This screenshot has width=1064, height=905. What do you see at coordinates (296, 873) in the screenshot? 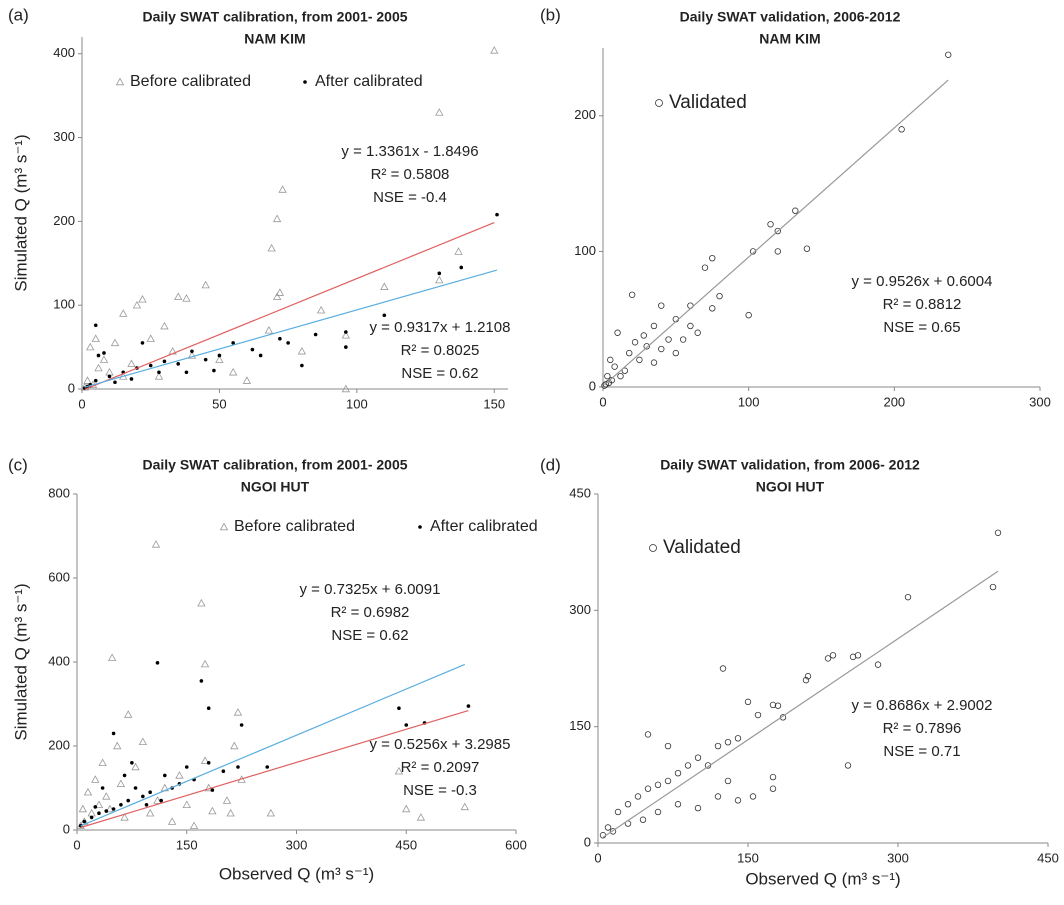
I see `x-axis-label: Observed Q (m³ s⁻¹)` at bounding box center [296, 873].